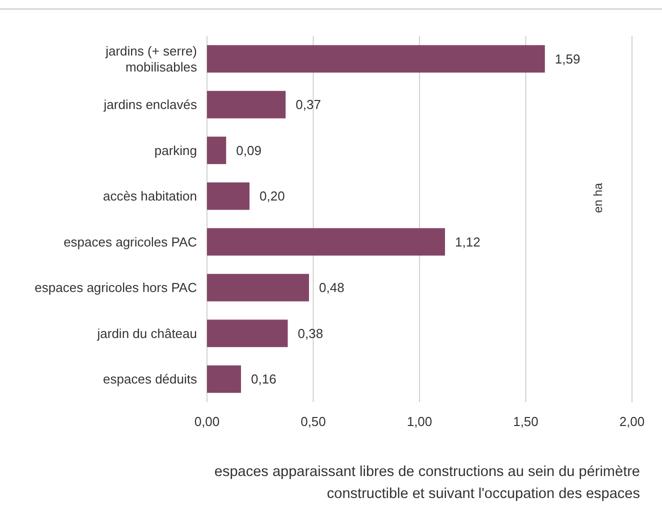 This screenshot has width=662, height=517. I want to click on y-tick-label: espaces déduits, so click(150, 379).